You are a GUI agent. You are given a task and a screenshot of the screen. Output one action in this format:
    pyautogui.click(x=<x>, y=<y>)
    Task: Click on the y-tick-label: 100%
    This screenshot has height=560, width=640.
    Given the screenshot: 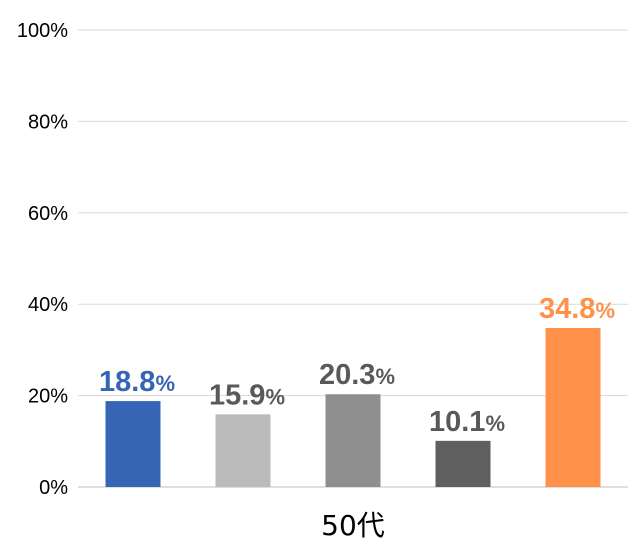 What is the action you would take?
    pyautogui.click(x=42, y=31)
    